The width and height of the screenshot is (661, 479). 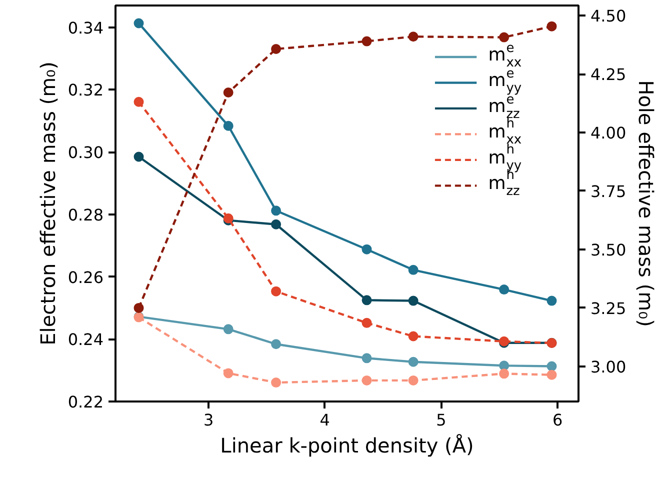 What do you see at coordinates (608, 133) in the screenshot?
I see `y2-tick-label: 4.00` at bounding box center [608, 133].